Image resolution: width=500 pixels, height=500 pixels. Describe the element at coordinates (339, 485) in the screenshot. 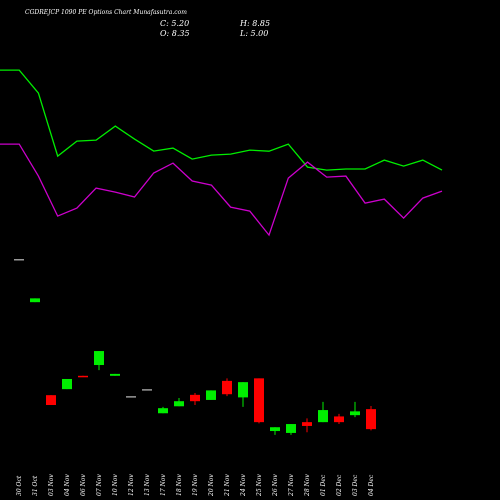

I see `x-tick-label: 02 Dec` at that location.